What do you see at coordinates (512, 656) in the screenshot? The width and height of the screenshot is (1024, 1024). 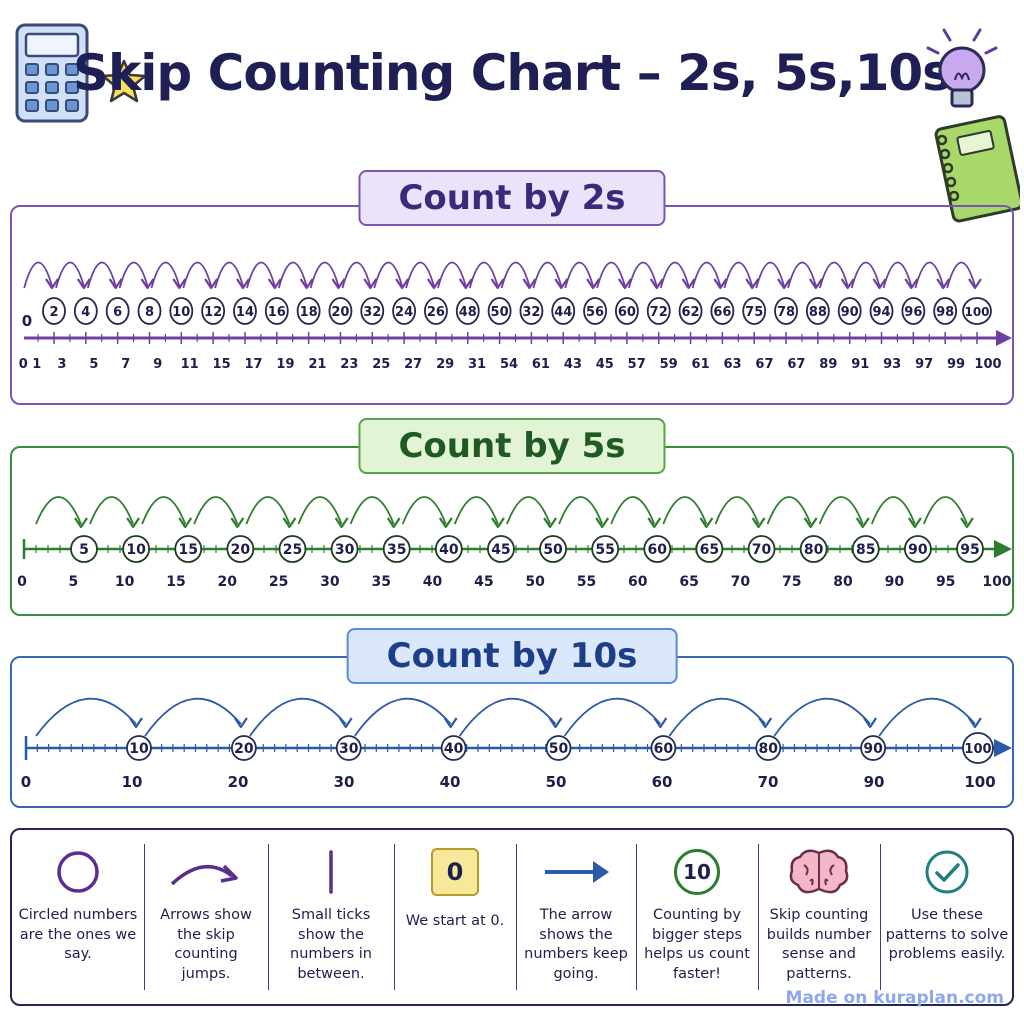 I see `panel-title-10s: Count by 10s` at bounding box center [512, 656].